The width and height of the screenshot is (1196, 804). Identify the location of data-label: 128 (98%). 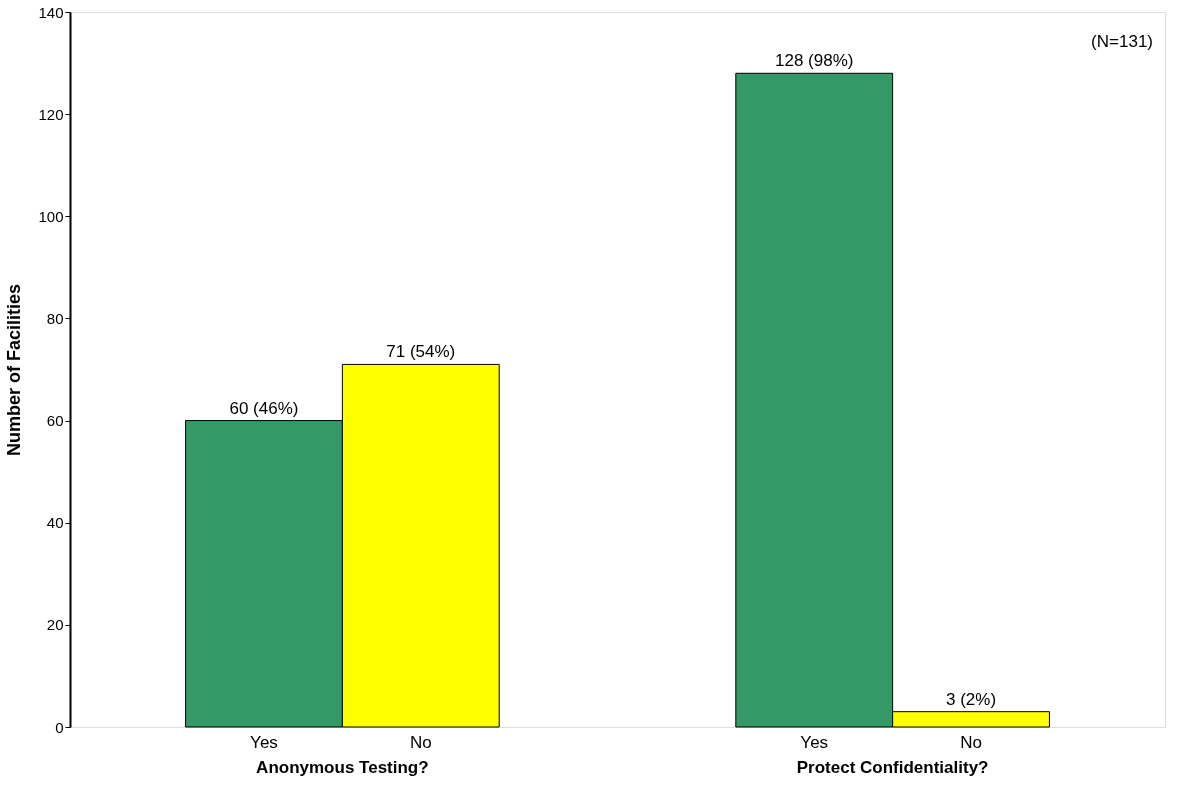
(814, 61).